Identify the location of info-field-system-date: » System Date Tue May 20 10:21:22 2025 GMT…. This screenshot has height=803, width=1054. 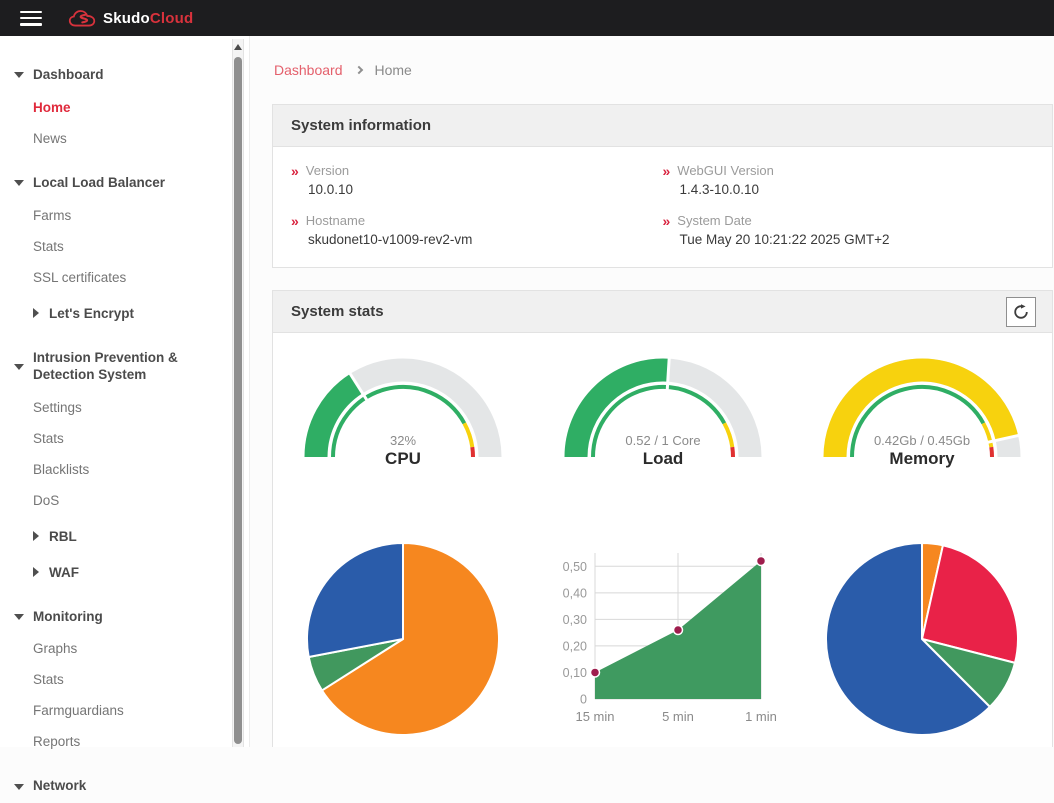
(849, 230).